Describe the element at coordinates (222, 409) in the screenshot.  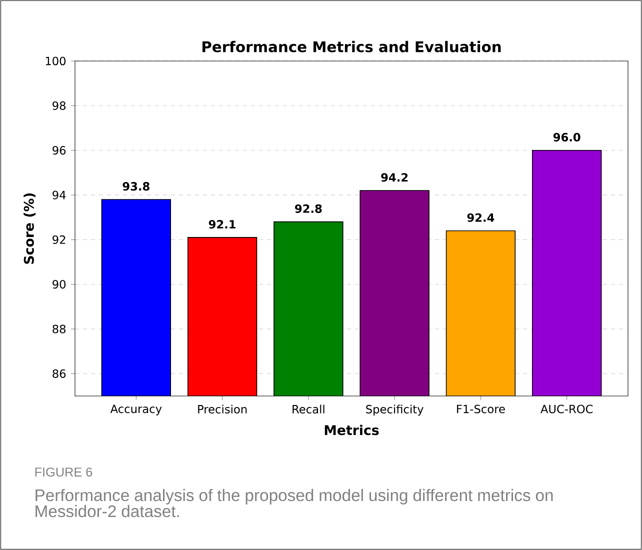
I see `x-tick-label: Precision` at that location.